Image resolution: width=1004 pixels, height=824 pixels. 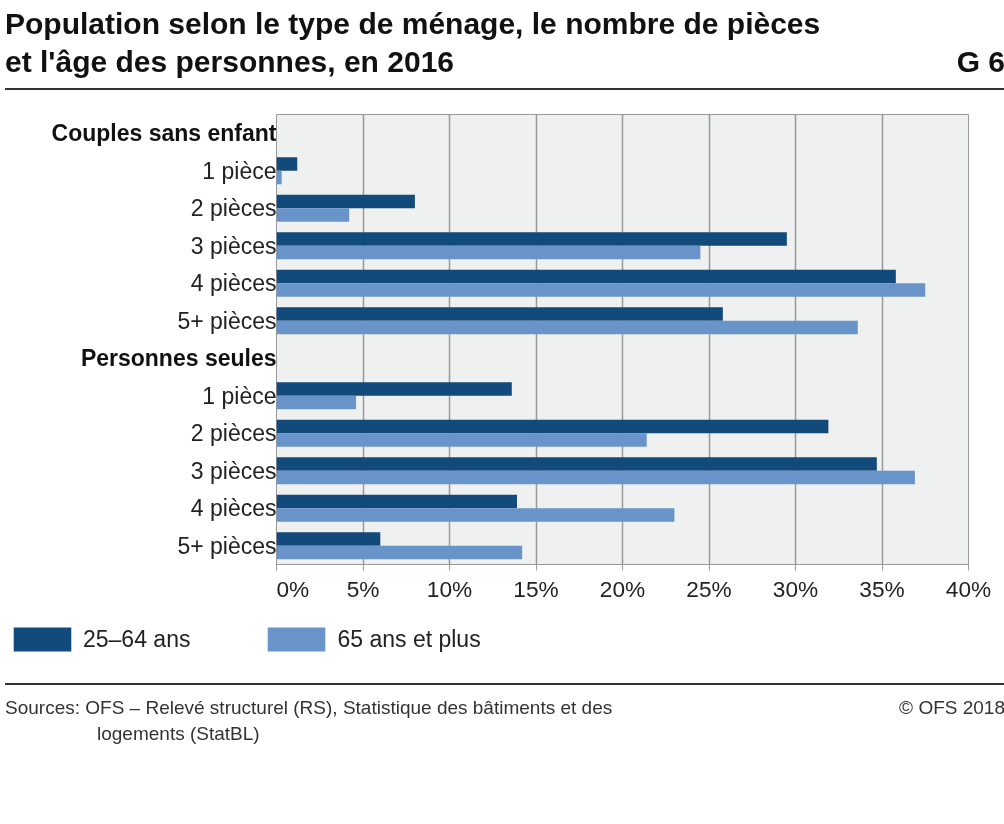 What do you see at coordinates (293, 588) in the screenshot?
I see `x-tick-label: 0%` at bounding box center [293, 588].